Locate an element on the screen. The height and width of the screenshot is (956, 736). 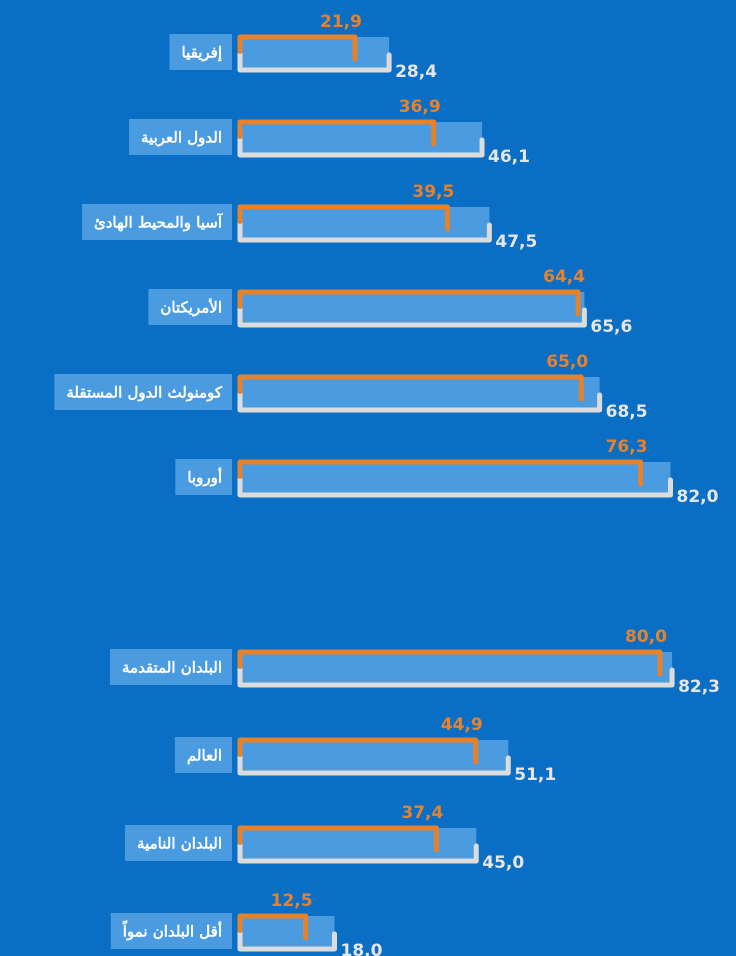
value-label: 82,3 is located at coordinates (699, 687).